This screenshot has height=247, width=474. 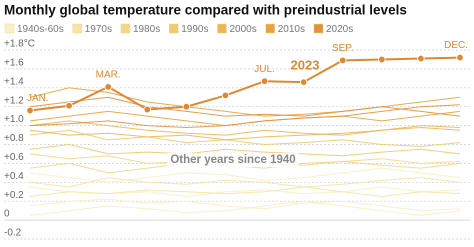 I want to click on legend-label: 1990s, so click(x=194, y=29).